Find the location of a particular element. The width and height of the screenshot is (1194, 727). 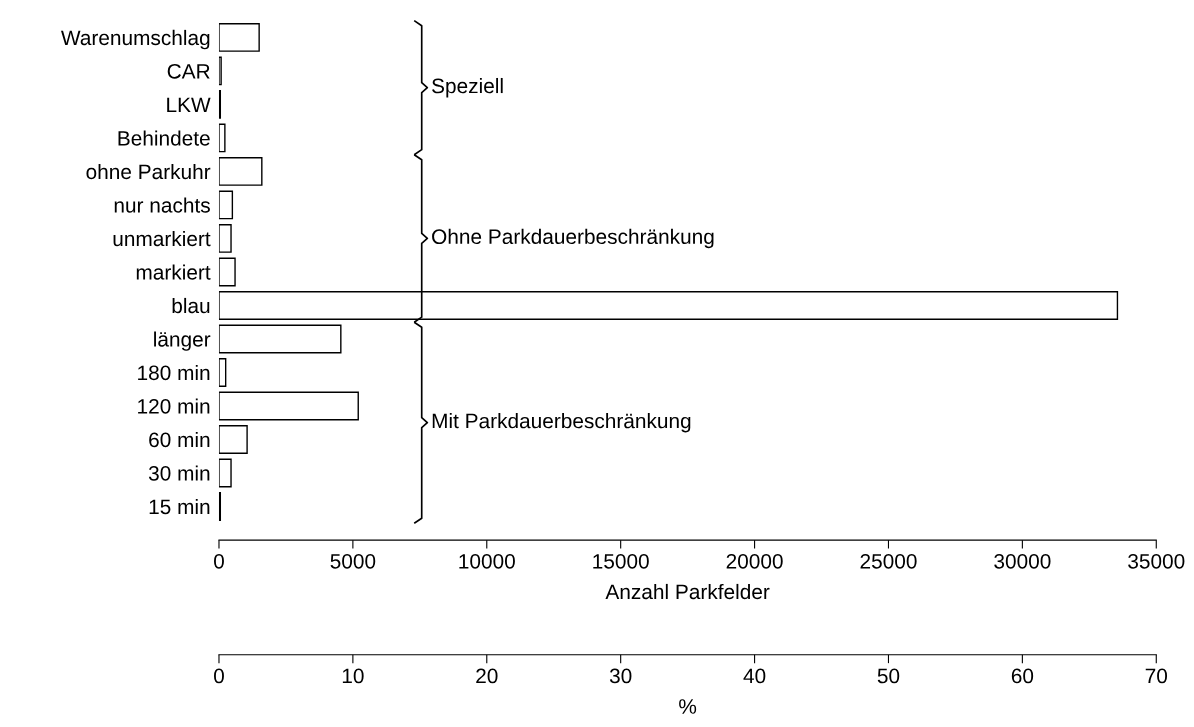

y-tick-label: ohne Parkuhr is located at coordinates (148, 171).